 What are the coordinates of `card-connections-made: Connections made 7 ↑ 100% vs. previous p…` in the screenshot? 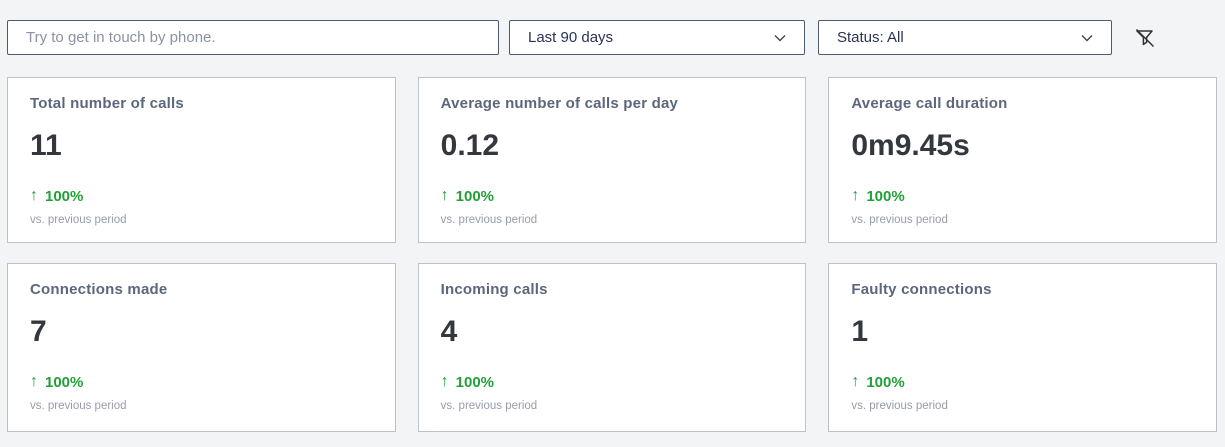 It's located at (201, 347).